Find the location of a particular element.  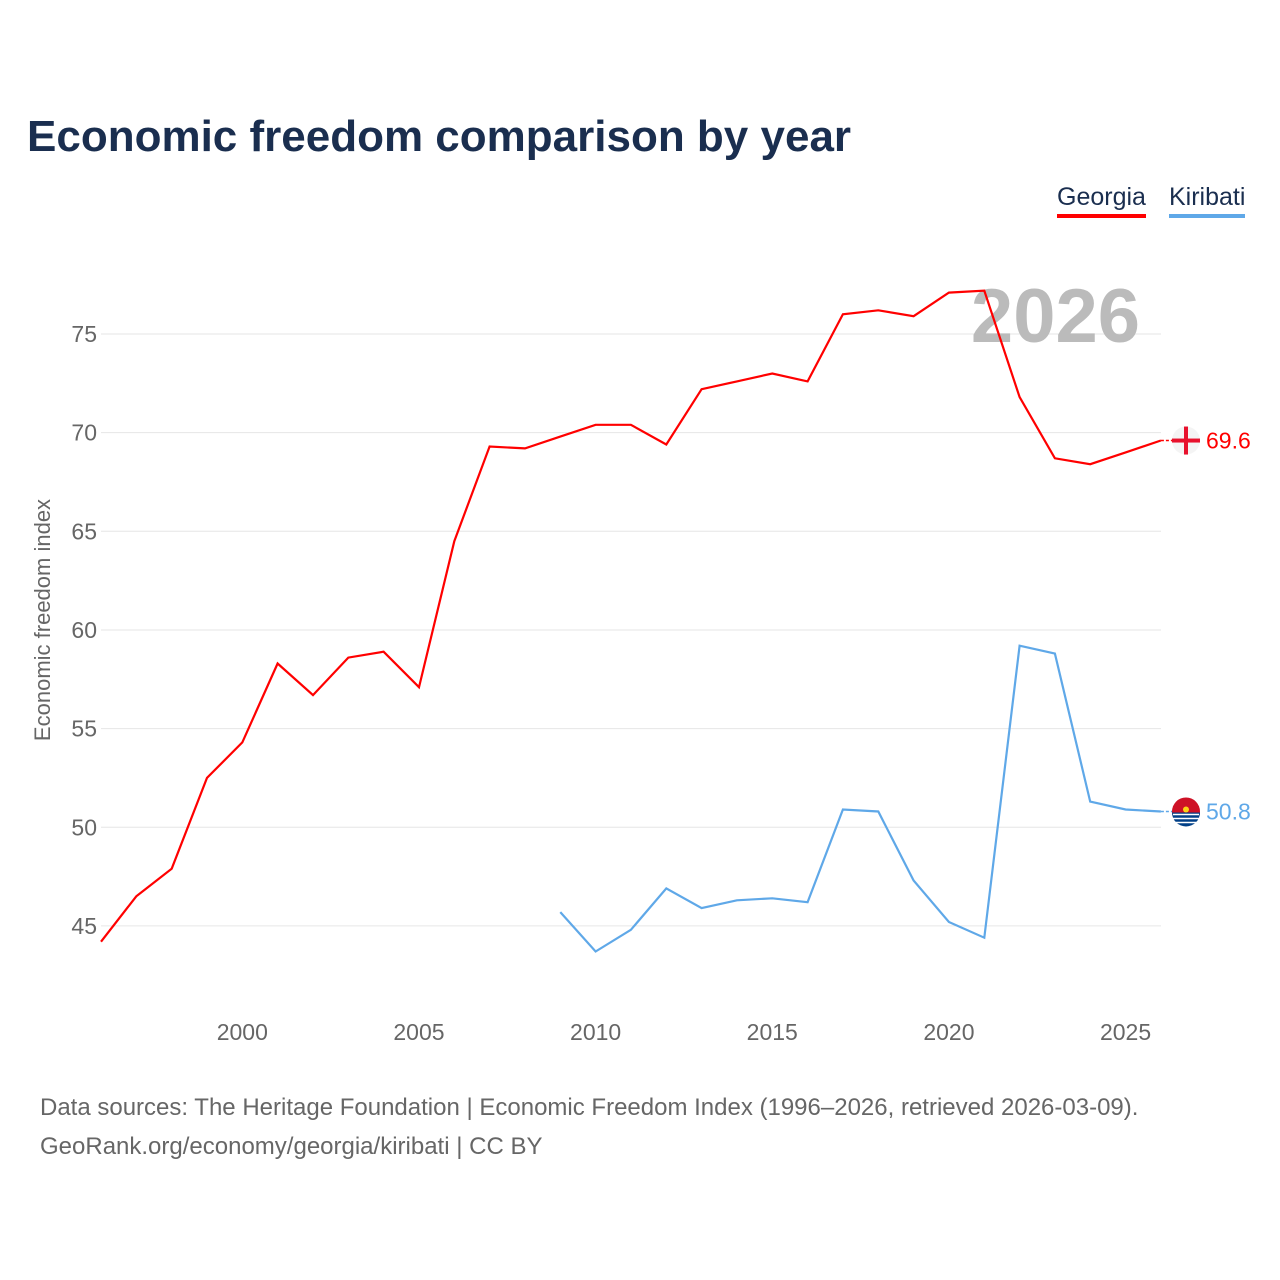

series-line-kiribati is located at coordinates (860, 798).